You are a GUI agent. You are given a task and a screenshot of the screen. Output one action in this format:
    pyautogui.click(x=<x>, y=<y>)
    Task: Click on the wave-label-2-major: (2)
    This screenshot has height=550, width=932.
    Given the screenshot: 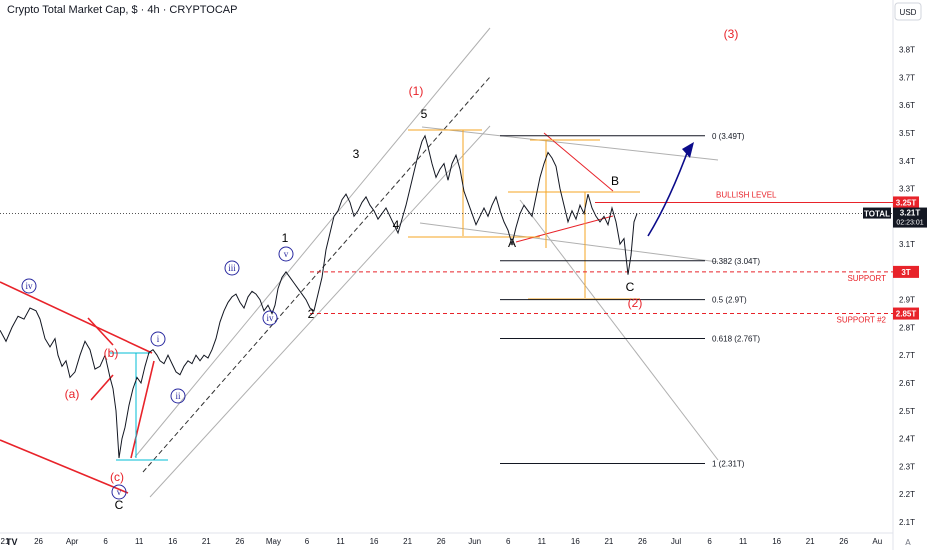 What is the action you would take?
    pyautogui.click(x=635, y=303)
    